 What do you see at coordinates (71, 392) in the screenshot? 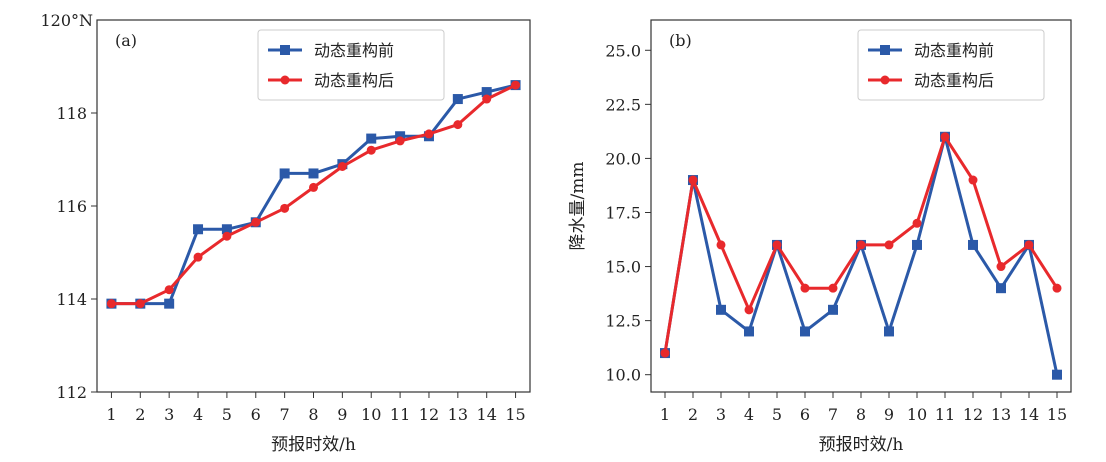
I see `chart-a-y-tick-label: 112` at bounding box center [71, 392].